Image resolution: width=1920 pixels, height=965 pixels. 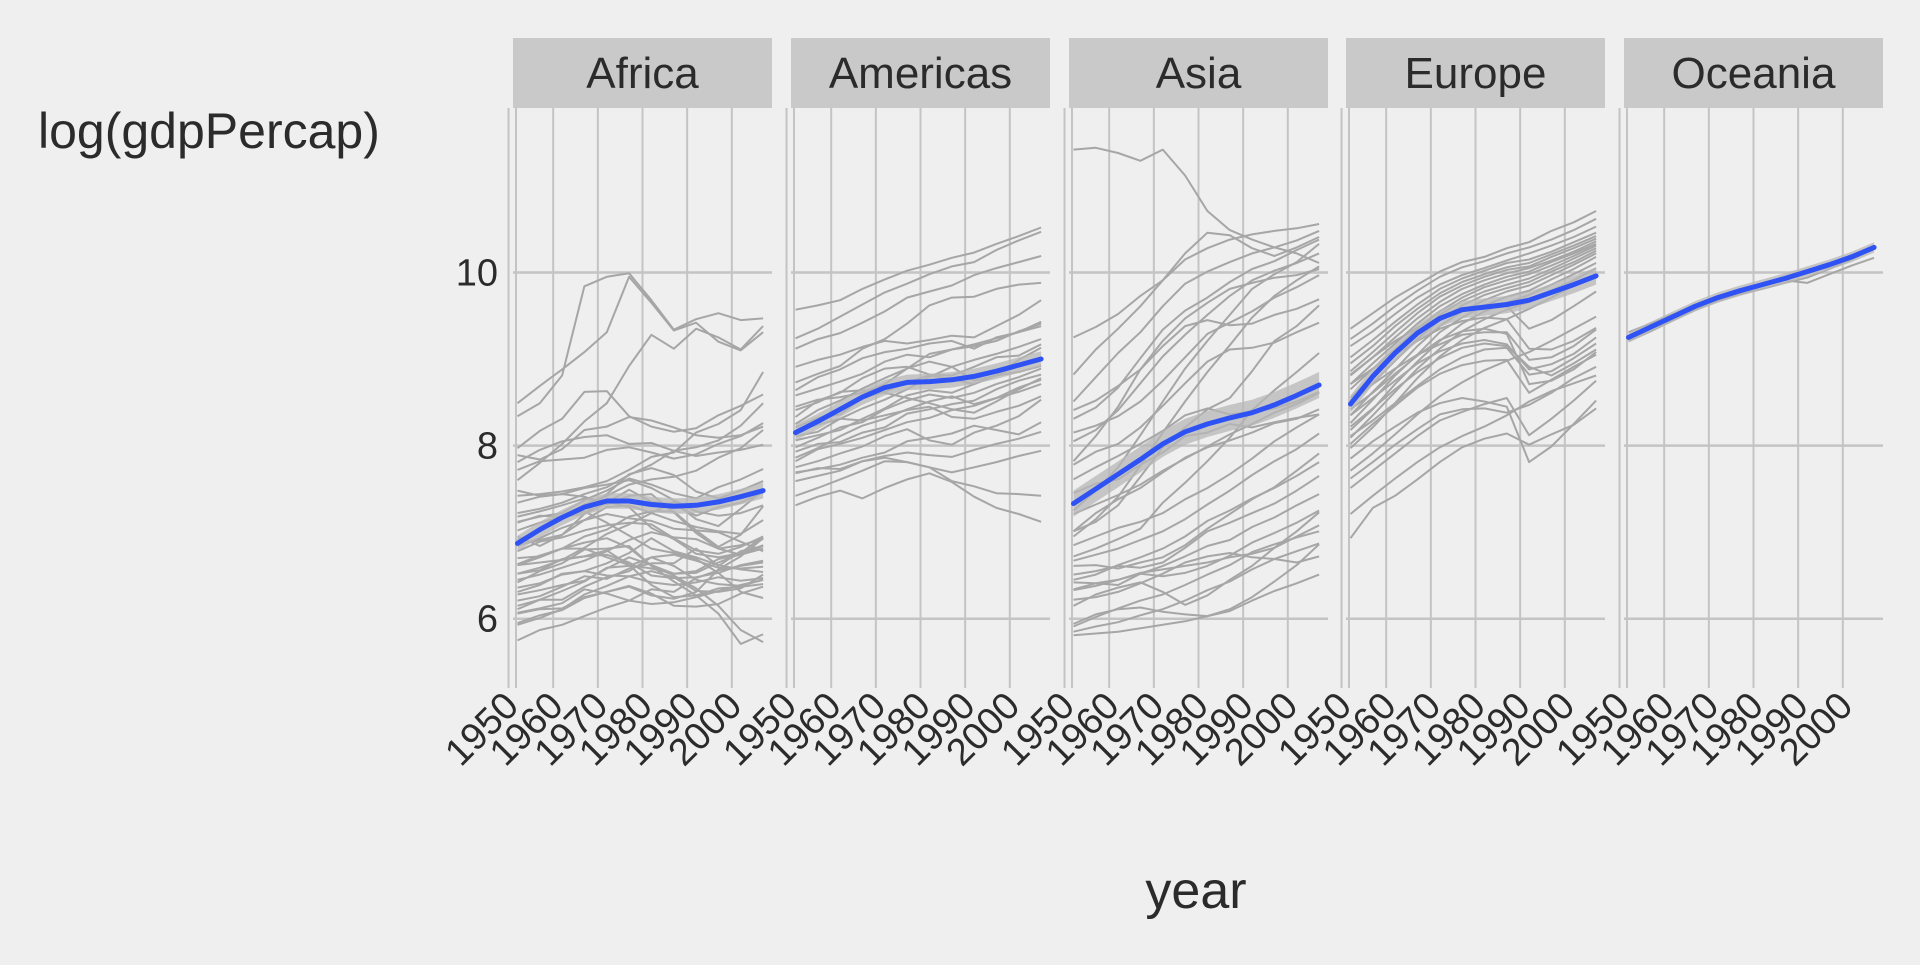 I want to click on y-axis-label: log(gdpPercap), so click(x=209, y=131).